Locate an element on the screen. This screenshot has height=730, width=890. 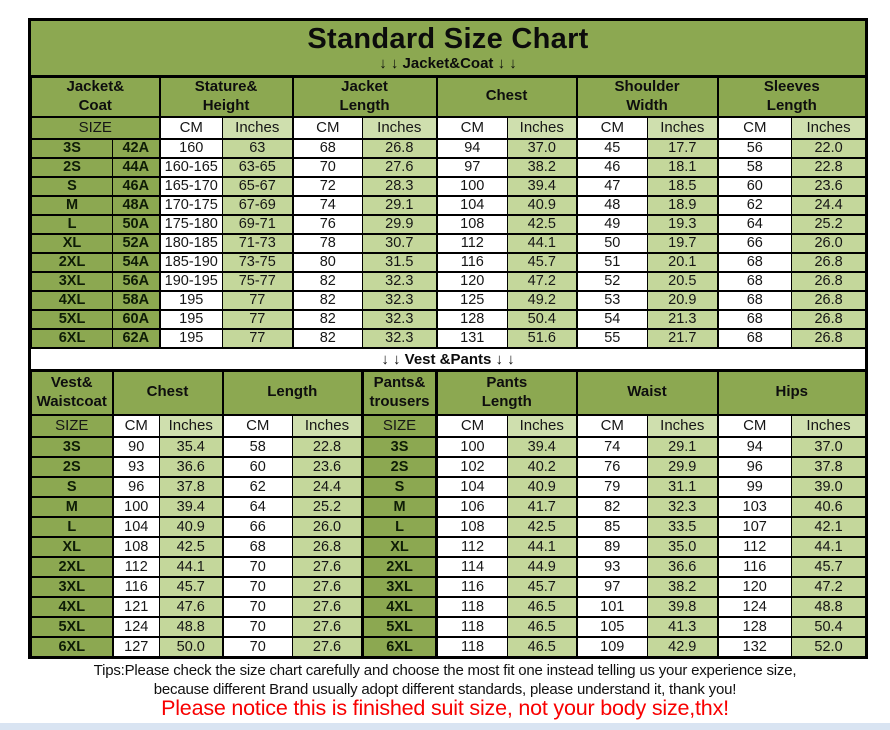
data-cell: 80 is located at coordinates (328, 262).